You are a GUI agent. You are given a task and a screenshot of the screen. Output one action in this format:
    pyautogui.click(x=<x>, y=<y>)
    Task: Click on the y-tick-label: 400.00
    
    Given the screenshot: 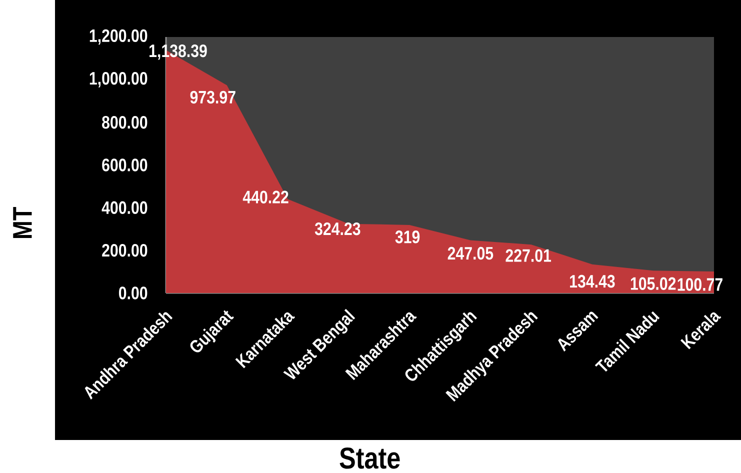 What is the action you would take?
    pyautogui.click(x=125, y=207)
    